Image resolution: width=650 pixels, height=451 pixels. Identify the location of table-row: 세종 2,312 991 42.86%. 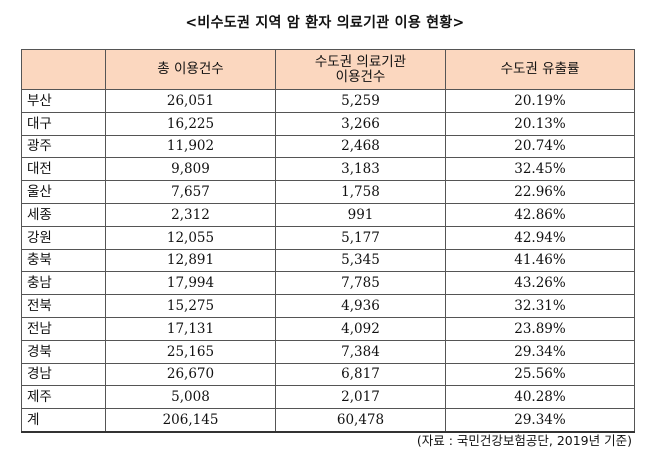
(328, 214).